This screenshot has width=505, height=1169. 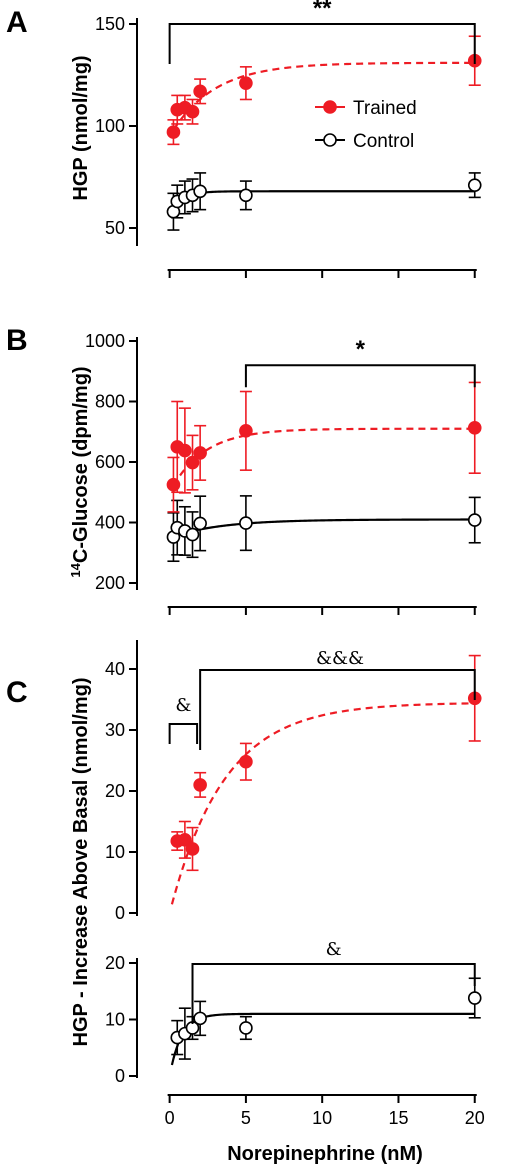 I want to click on panel-letter-c: C, so click(x=17, y=692).